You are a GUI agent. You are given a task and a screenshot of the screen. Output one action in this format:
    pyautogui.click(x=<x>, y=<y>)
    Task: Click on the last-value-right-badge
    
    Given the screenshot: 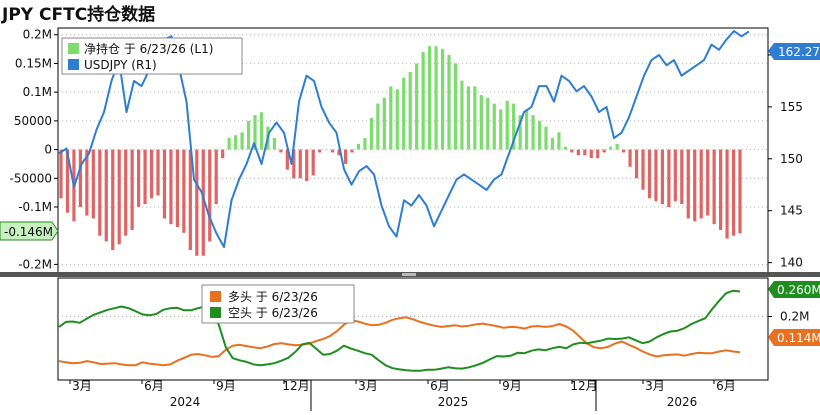 What is the action you would take?
    pyautogui.click(x=794, y=51)
    